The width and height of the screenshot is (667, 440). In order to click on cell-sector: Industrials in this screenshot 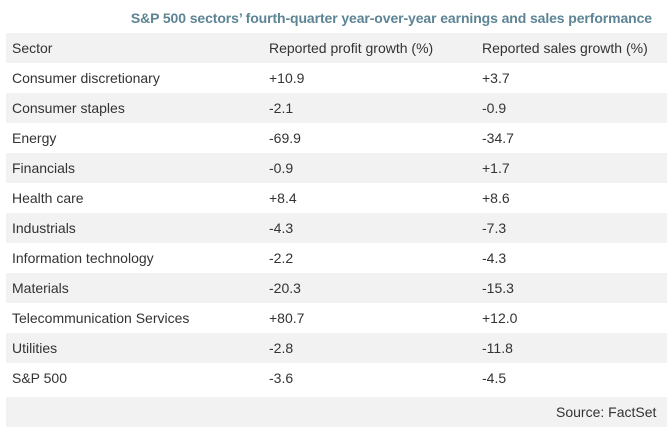, I will do `click(44, 228)`.